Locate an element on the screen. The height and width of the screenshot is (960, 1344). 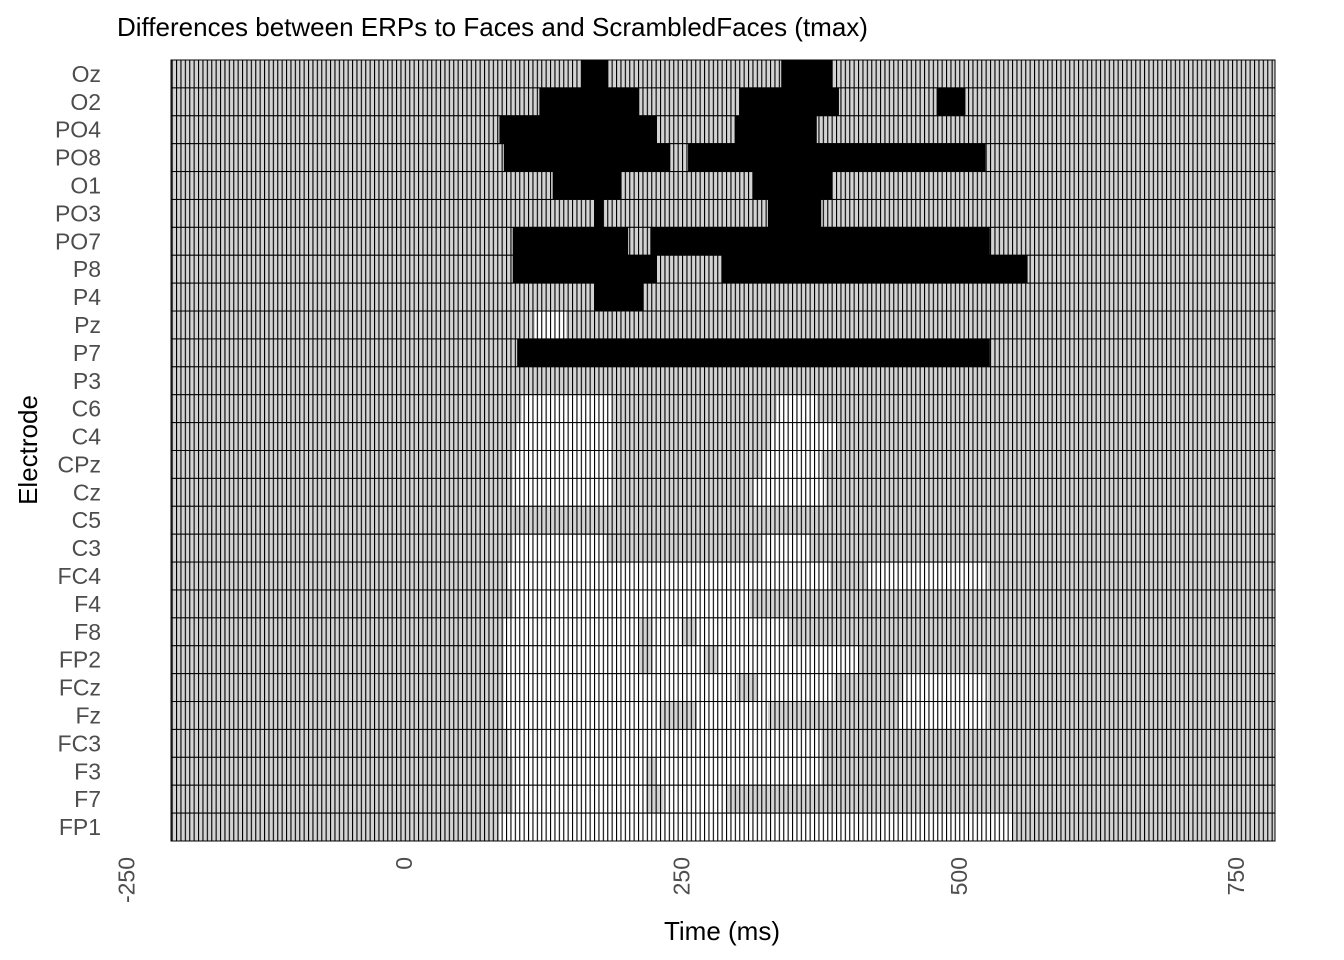
y-tick-label-po4: PO4 is located at coordinates (78, 130).